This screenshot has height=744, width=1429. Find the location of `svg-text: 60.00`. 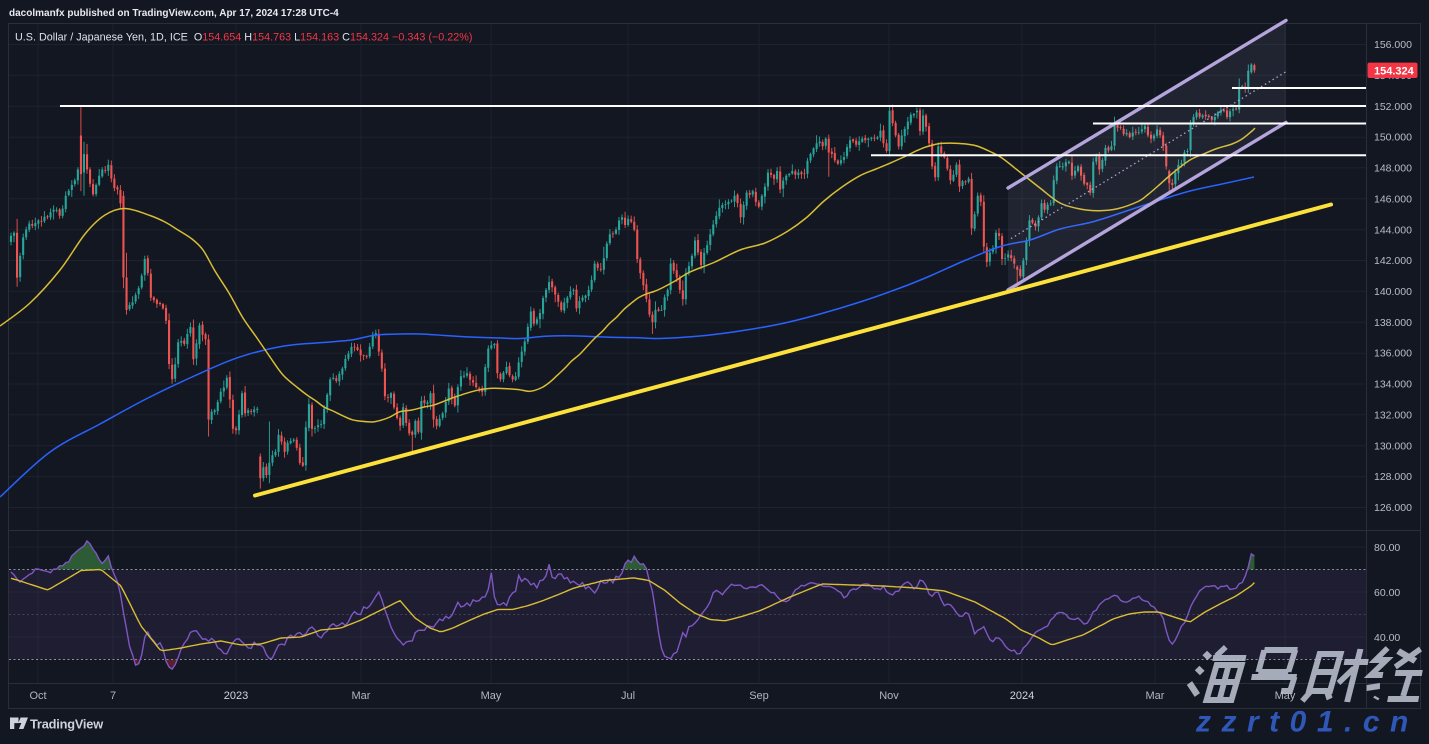

svg-text: 60.00 is located at coordinates (1387, 593).